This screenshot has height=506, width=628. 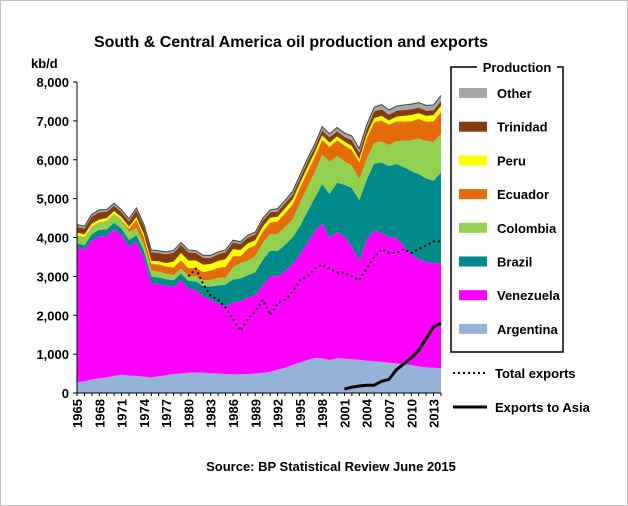 What do you see at coordinates (529, 295) in the screenshot?
I see `legend-label-venezuela: Venezuela` at bounding box center [529, 295].